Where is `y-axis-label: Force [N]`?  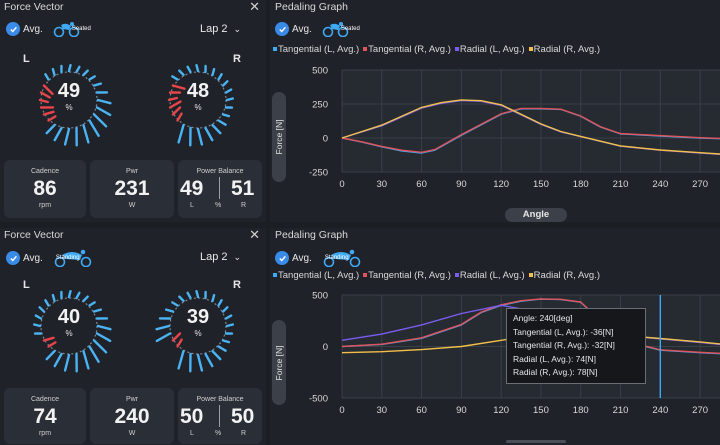 y-axis-label: Force [N] is located at coordinates (279, 362).